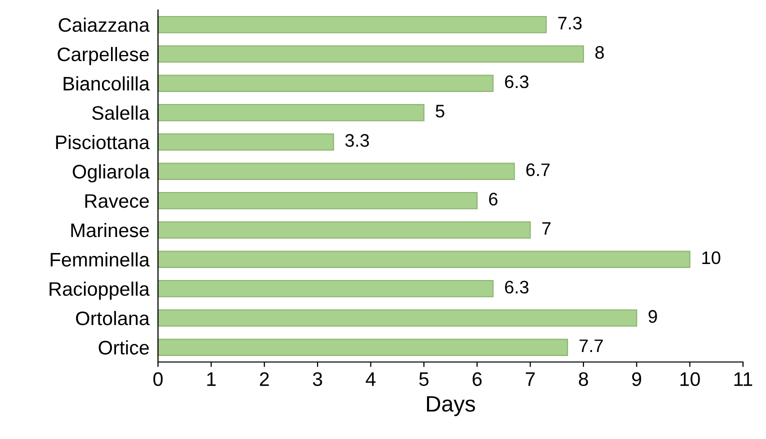 The height and width of the screenshot is (439, 766). Describe the element at coordinates (570, 23) in the screenshot. I see `data-label: 7.3` at that location.